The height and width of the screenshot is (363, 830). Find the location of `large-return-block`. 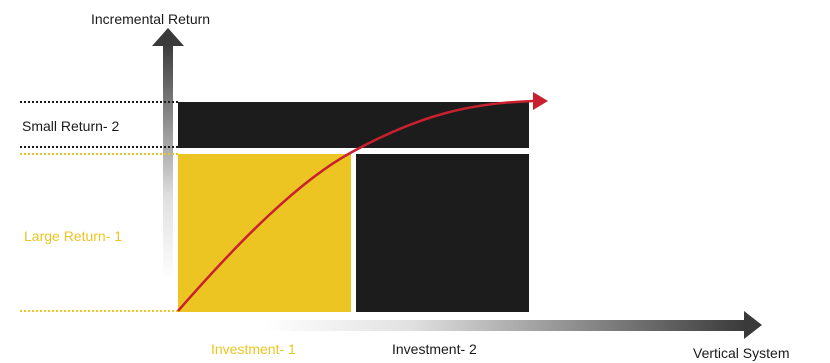

large-return-block is located at coordinates (264, 233).